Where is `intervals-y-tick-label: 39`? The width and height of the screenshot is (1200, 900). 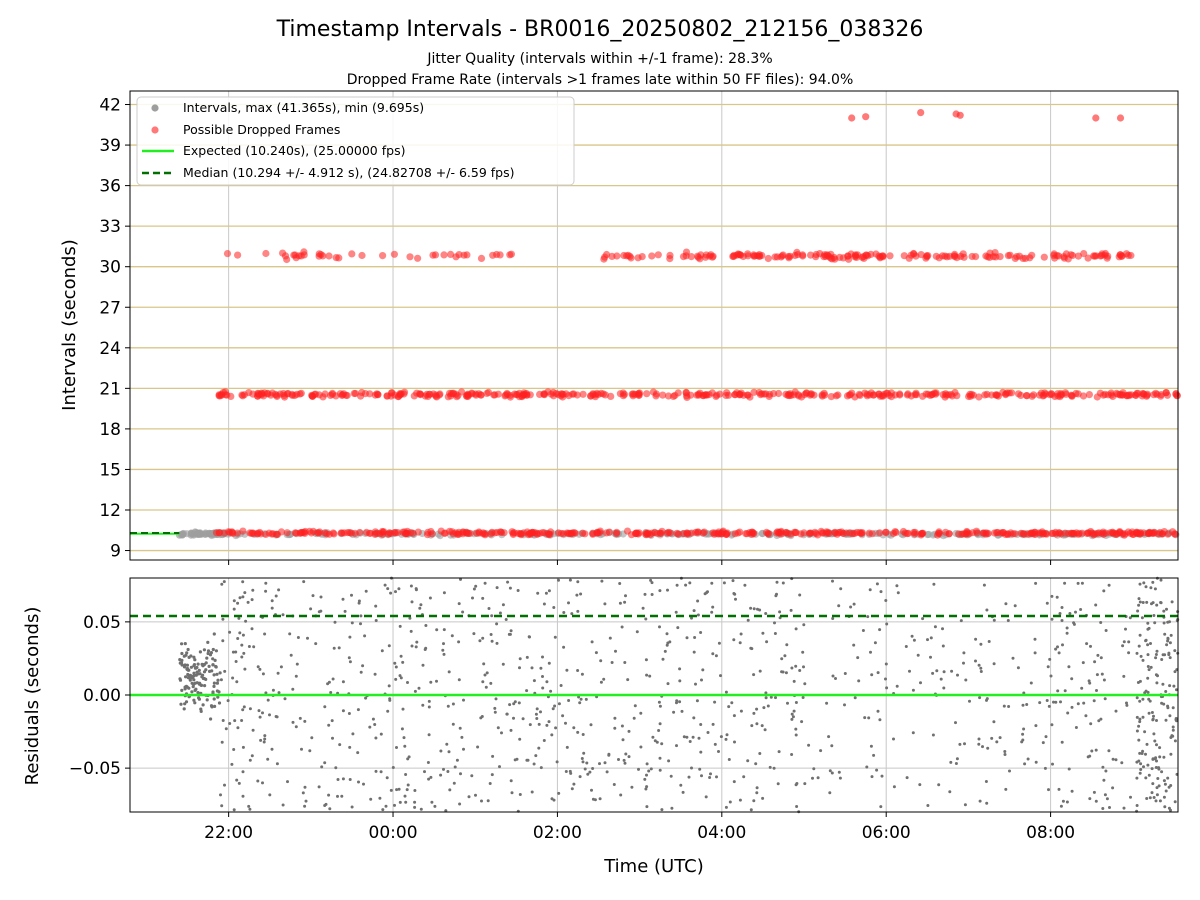 intervals-y-tick-label: 39 is located at coordinates (110, 146).